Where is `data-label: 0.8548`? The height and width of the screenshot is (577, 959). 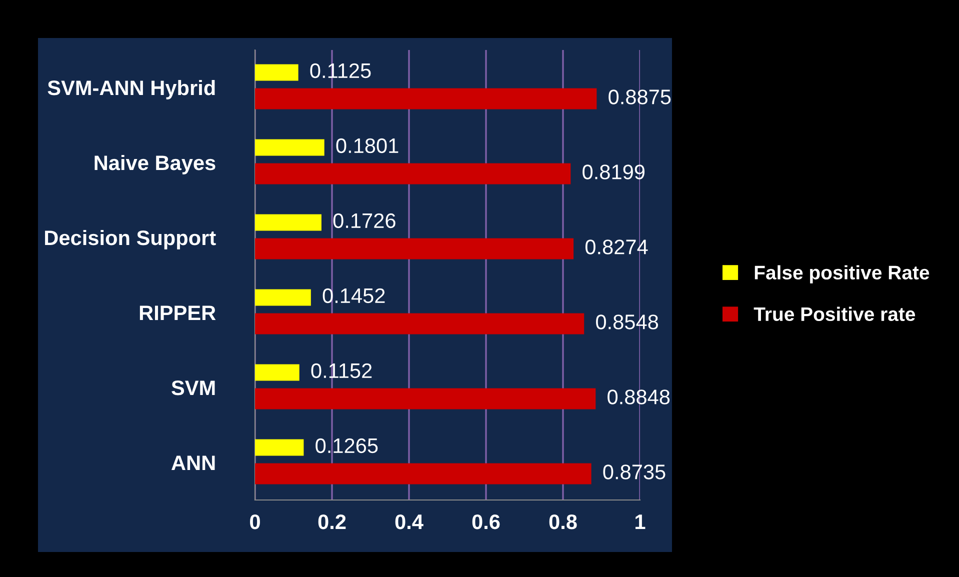
data-label: 0.8548 is located at coordinates (627, 322).